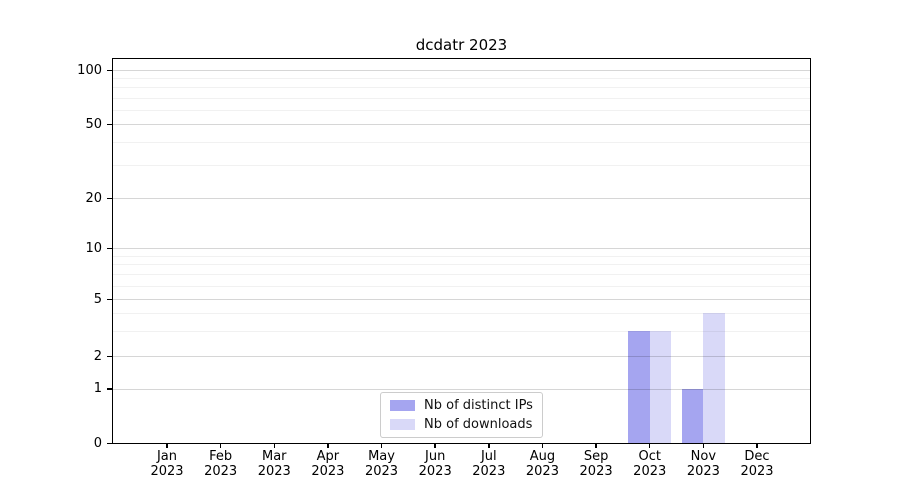 Image resolution: width=900 pixels, height=500 pixels. Describe the element at coordinates (328, 445) in the screenshot. I see `x-tick-mark-apr` at that location.